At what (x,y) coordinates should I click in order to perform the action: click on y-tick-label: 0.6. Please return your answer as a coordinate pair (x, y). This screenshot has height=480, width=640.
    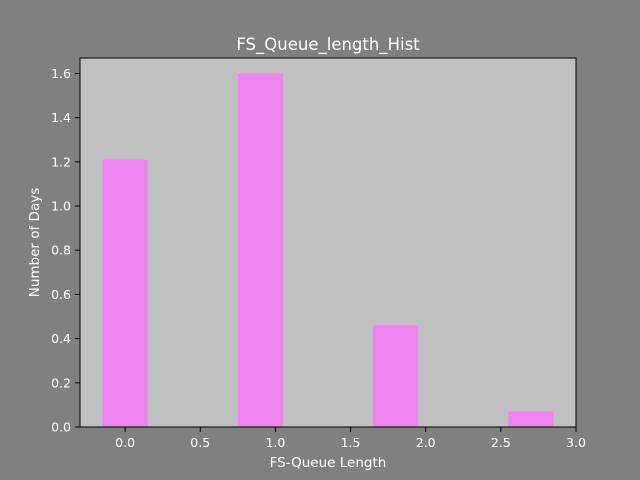
    Looking at the image, I should click on (61, 294).